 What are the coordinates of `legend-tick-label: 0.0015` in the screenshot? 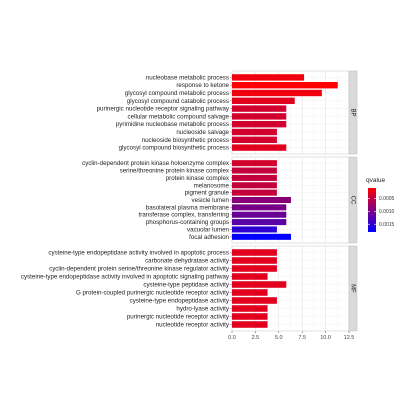 It's located at (387, 225).